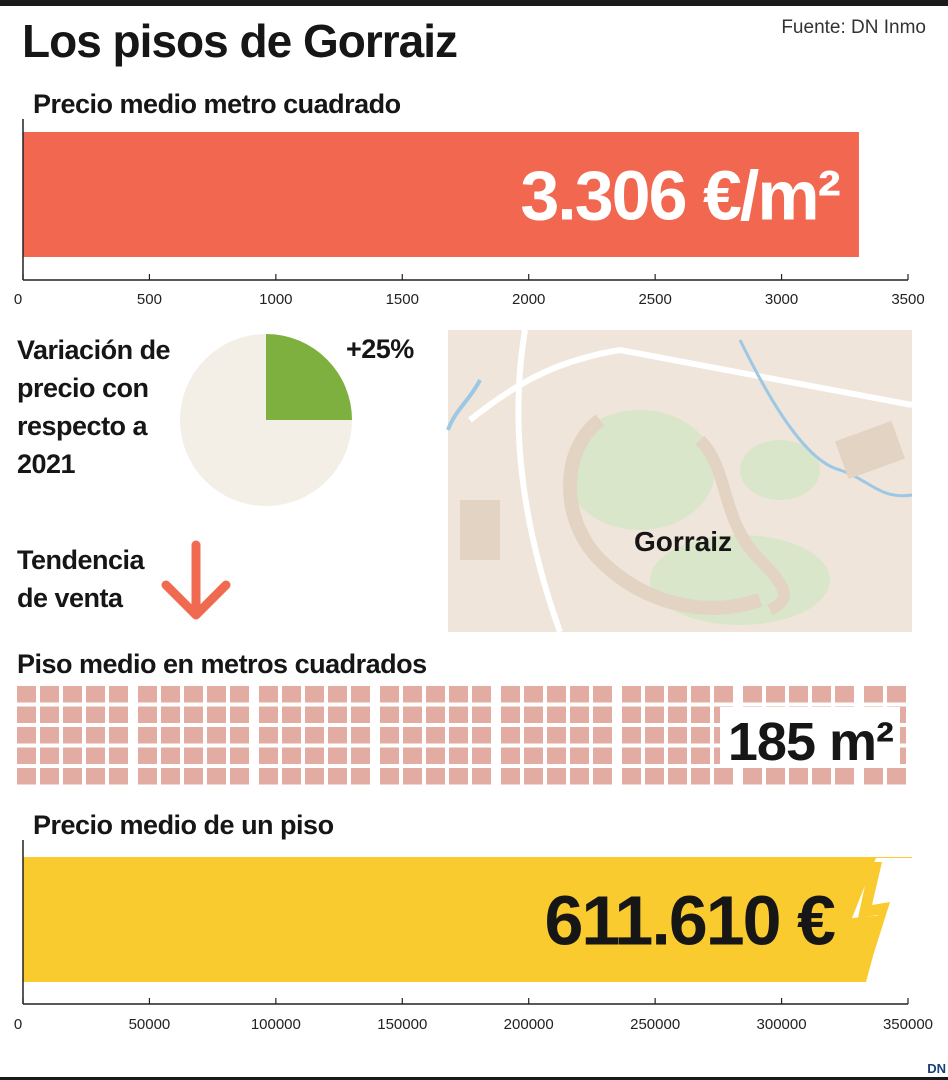  What do you see at coordinates (18, 299) in the screenshot?
I see `x-tick-label: 0` at bounding box center [18, 299].